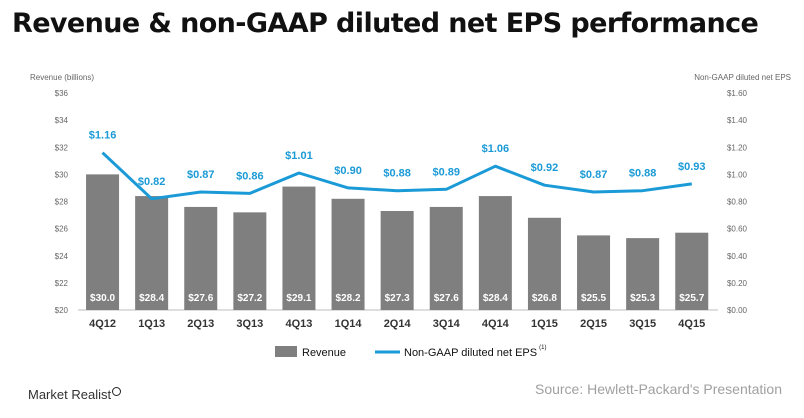  Describe the element at coordinates (62, 310) in the screenshot. I see `left-tick-label: $20` at that location.